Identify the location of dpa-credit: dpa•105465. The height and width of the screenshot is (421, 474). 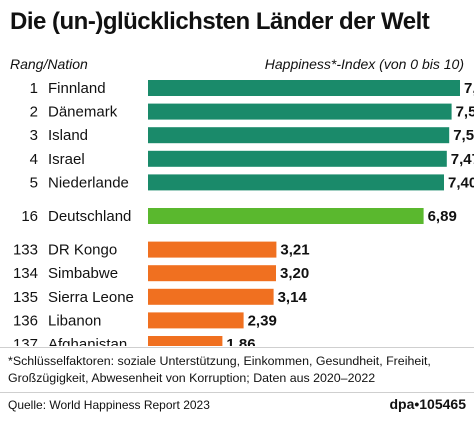
(427, 404).